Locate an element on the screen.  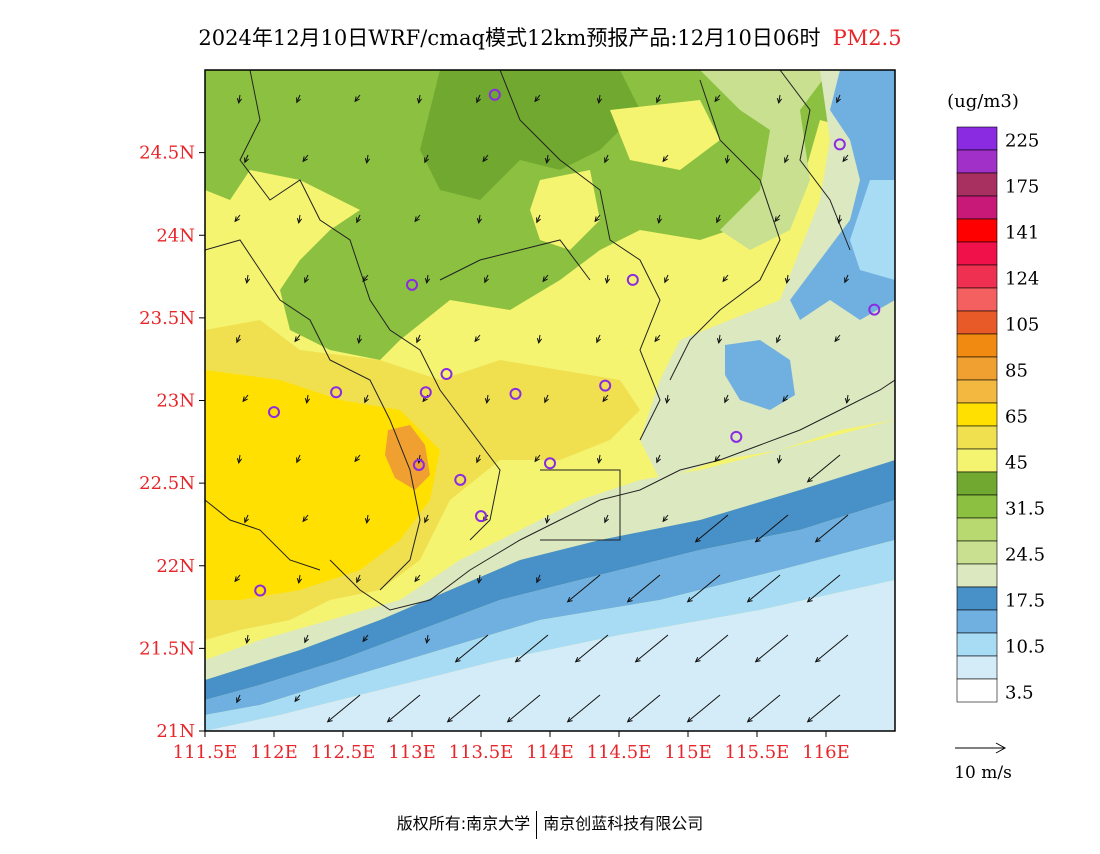
wind-reference-arrow is located at coordinates (981, 748).